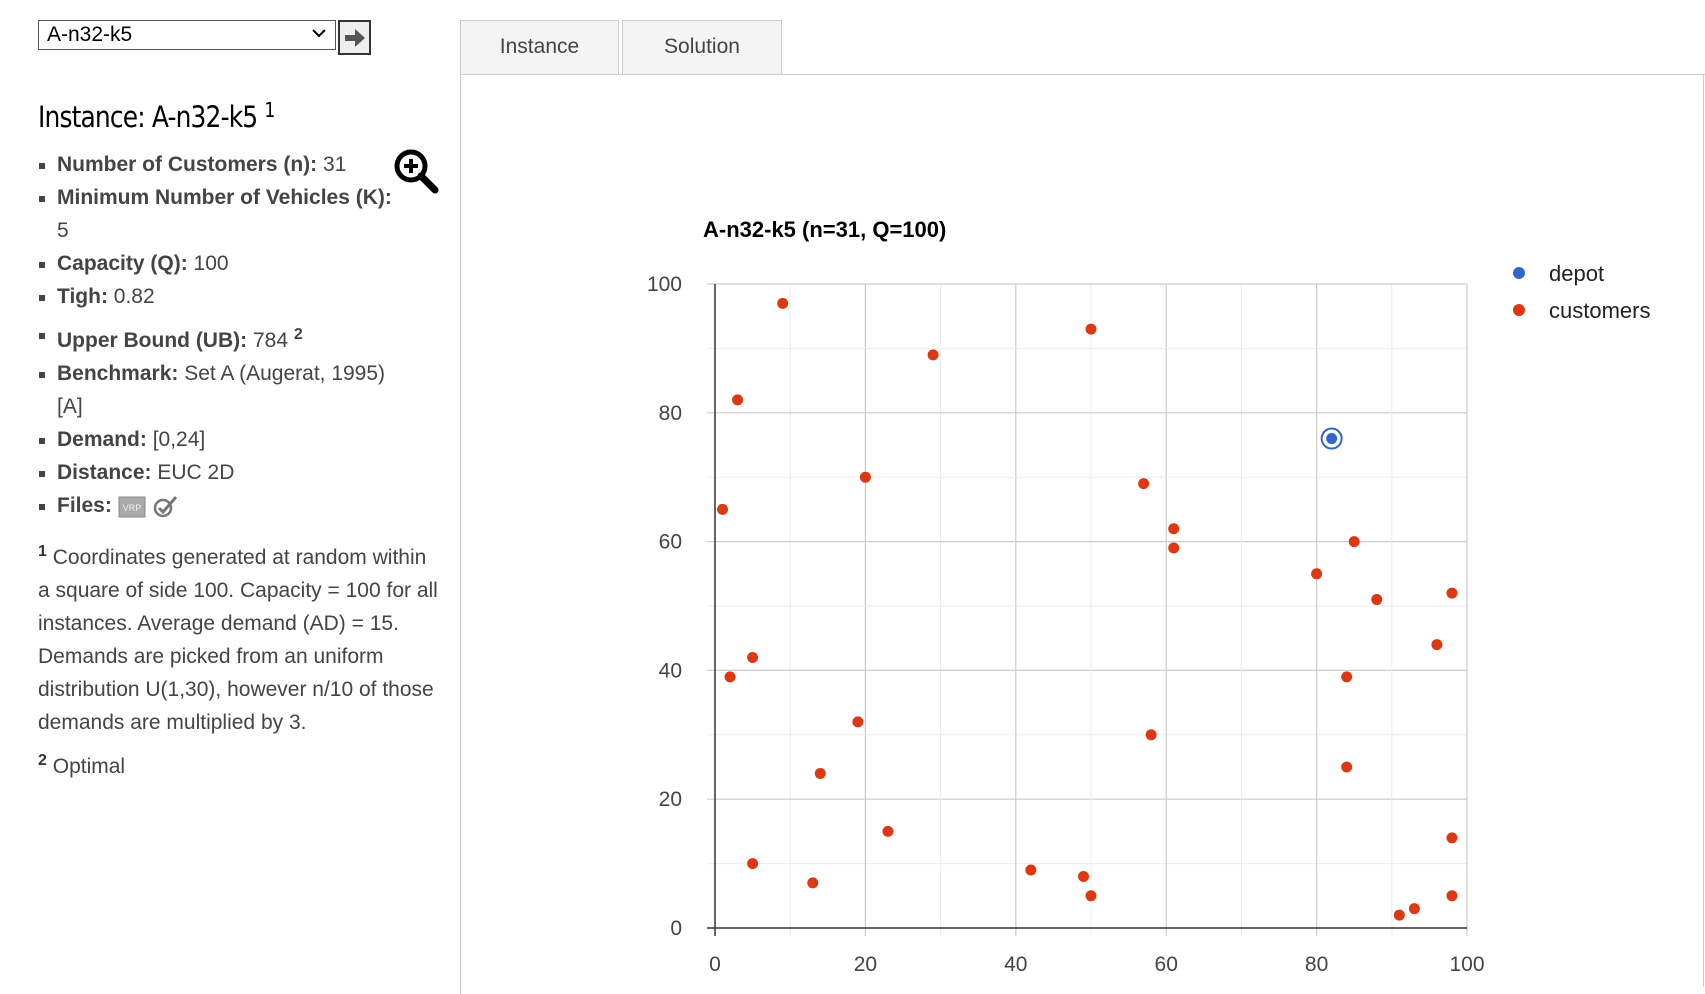 Image resolution: width=1705 pixels, height=994 pixels. What do you see at coordinates (676, 928) in the screenshot?
I see `y-tick-label: 0` at bounding box center [676, 928].